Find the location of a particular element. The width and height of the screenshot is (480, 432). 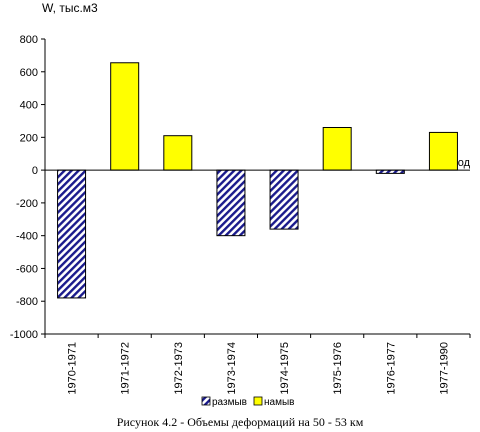

x-tick-label: 1970-1971 is located at coordinates (73, 368).